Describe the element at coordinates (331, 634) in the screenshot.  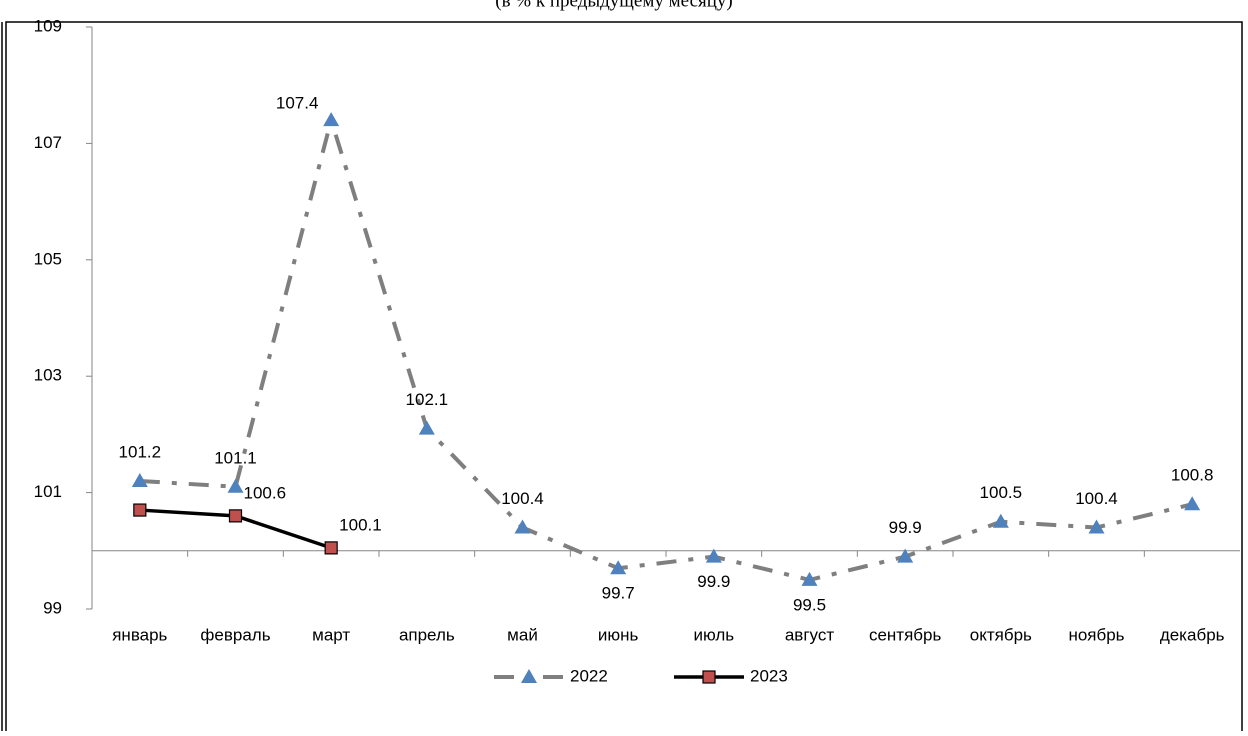
I see `x-tick-label: март` at that location.